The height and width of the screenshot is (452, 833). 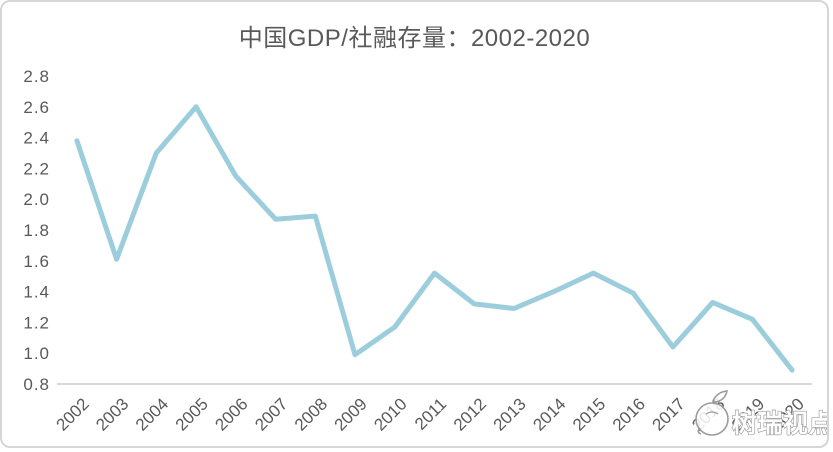 I want to click on y-axis-tick-label: 2.4, so click(x=36, y=138).